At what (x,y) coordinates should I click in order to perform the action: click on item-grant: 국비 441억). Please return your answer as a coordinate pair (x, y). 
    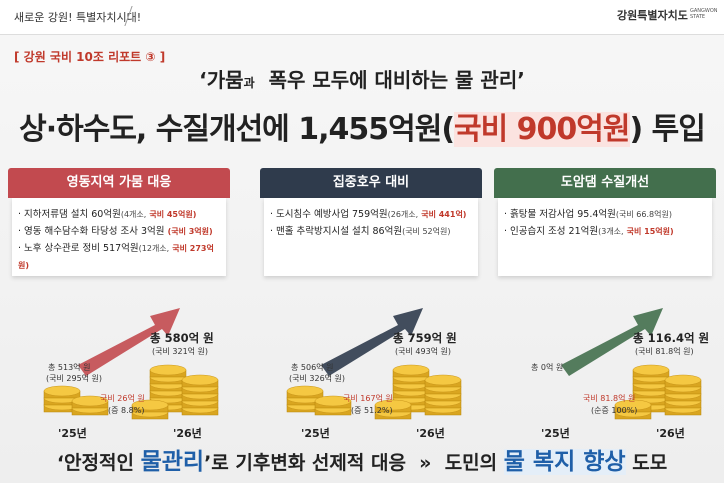
    Looking at the image, I should click on (444, 214).